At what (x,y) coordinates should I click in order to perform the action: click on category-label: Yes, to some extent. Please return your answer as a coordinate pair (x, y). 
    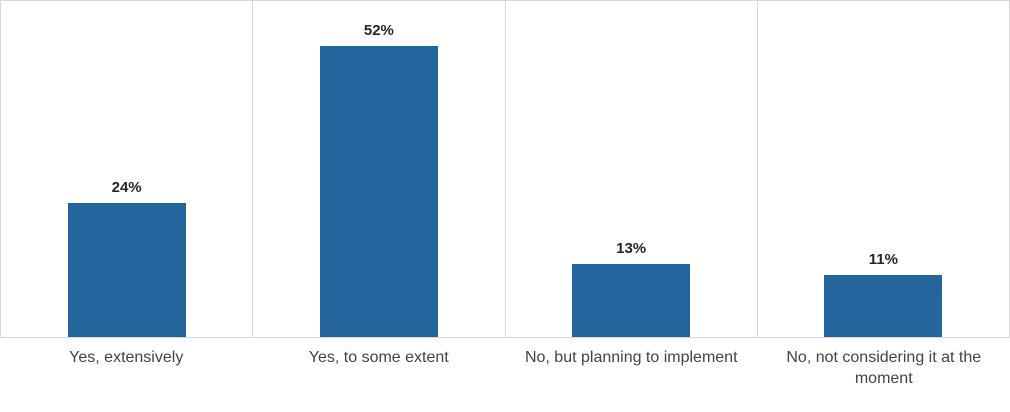
    Looking at the image, I should click on (378, 357).